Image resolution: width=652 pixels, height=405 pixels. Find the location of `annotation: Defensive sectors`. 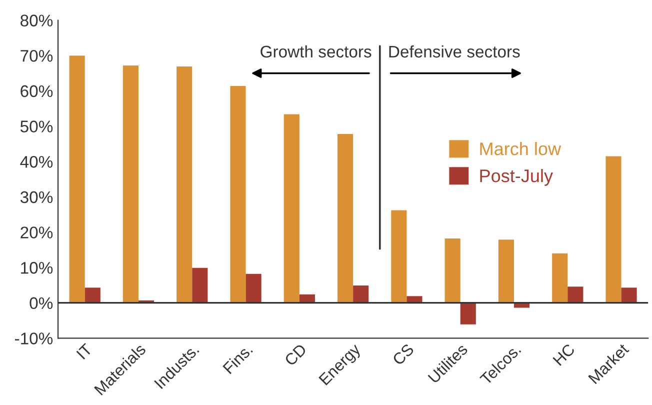

annotation: Defensive sectors is located at coordinates (454, 51).